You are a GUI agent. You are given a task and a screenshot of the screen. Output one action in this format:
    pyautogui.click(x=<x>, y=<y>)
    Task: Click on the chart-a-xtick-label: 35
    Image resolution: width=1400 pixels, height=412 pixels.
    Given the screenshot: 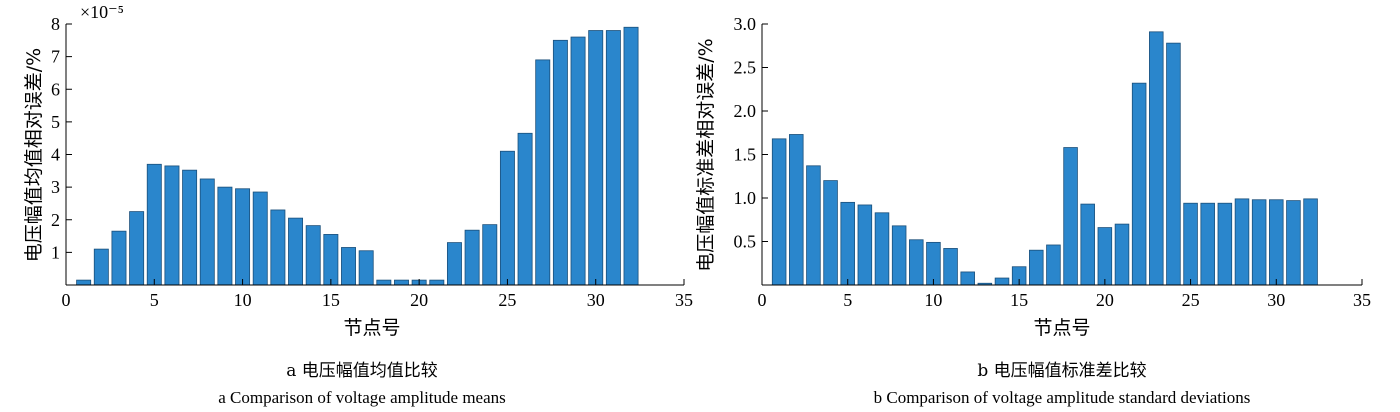 What is the action you would take?
    pyautogui.click(x=684, y=300)
    